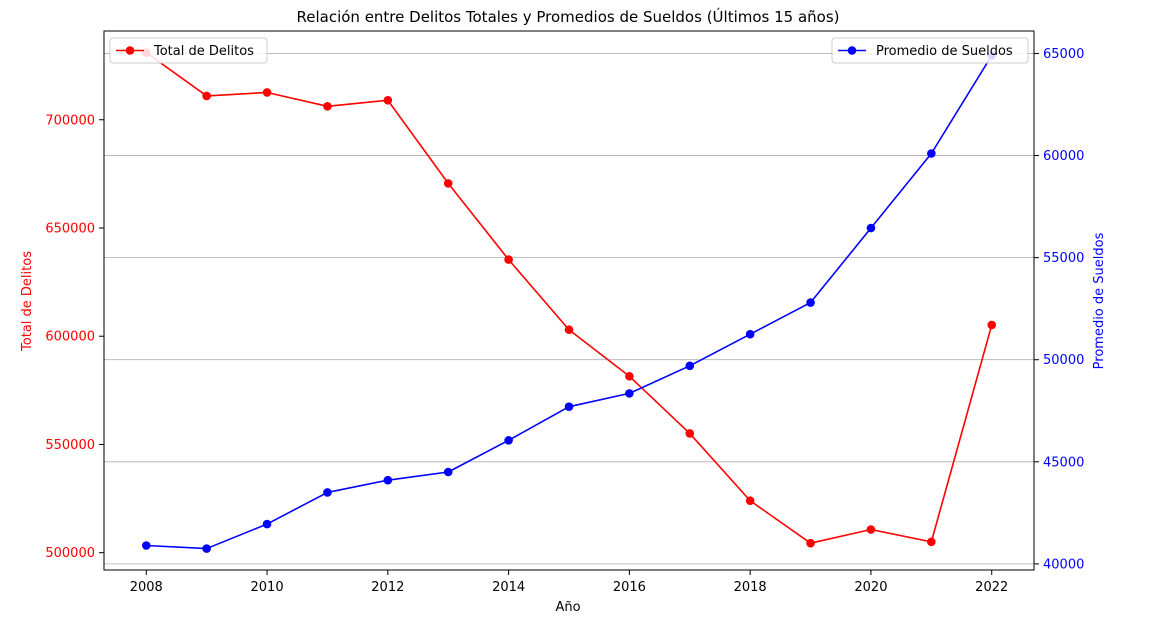  What do you see at coordinates (1099, 300) in the screenshot?
I see `y-axis-right-title: Promedio de Sueldos` at bounding box center [1099, 300].